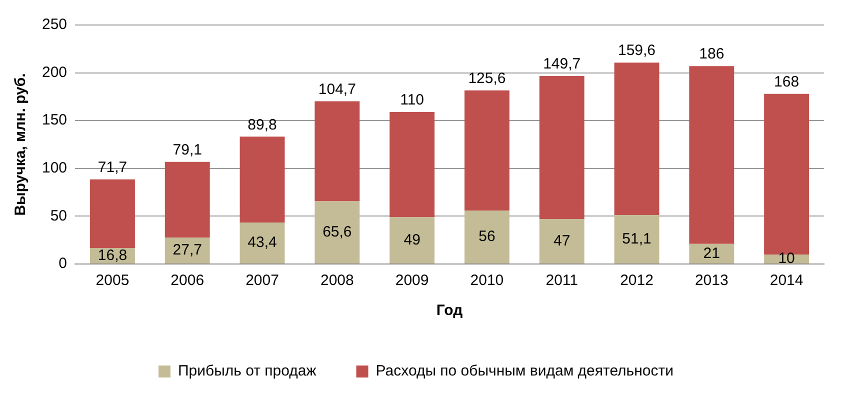  I want to click on y-tick-label: 0, so click(63, 263).